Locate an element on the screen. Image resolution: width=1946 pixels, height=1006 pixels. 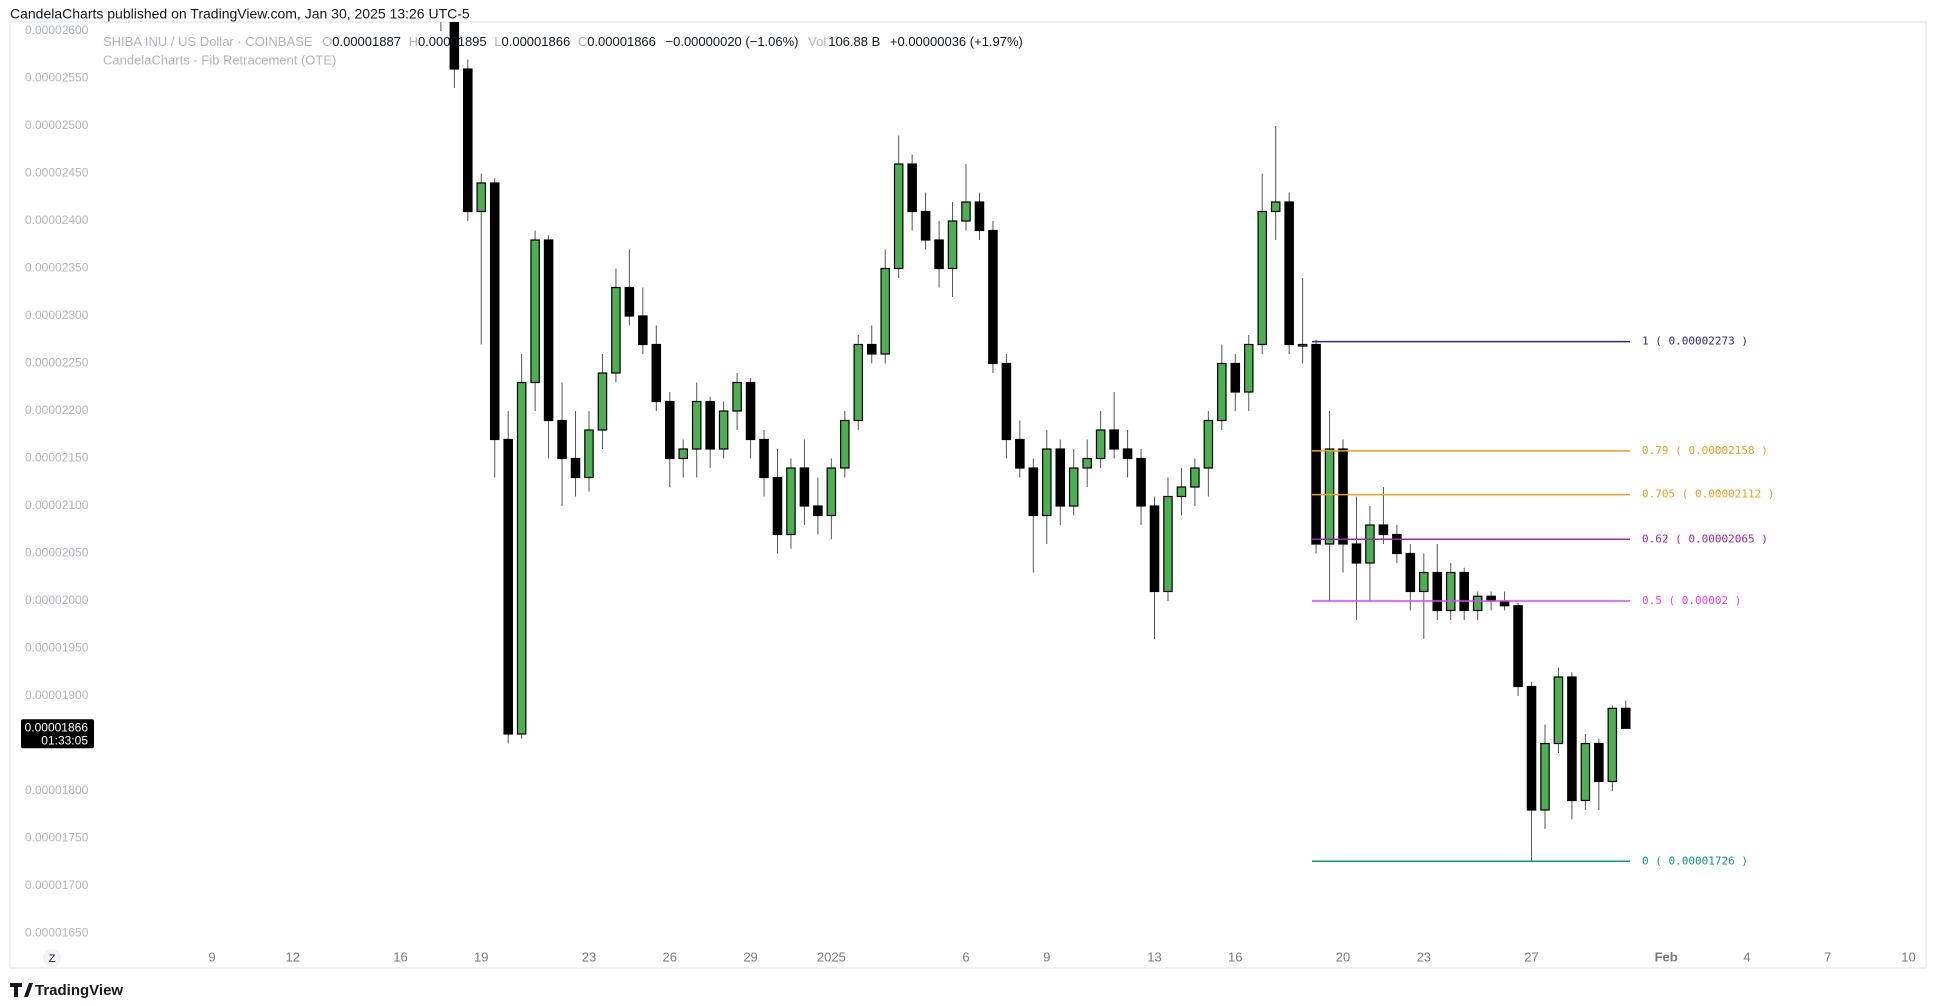
x-tick-label: 19 is located at coordinates (481, 956).